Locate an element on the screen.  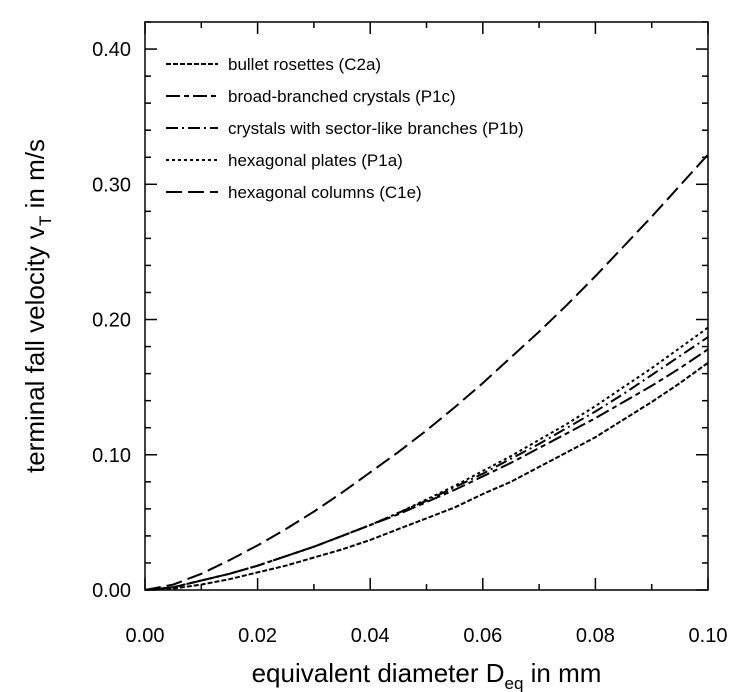
y-tick-label-0: 0.00 is located at coordinates (111, 591).